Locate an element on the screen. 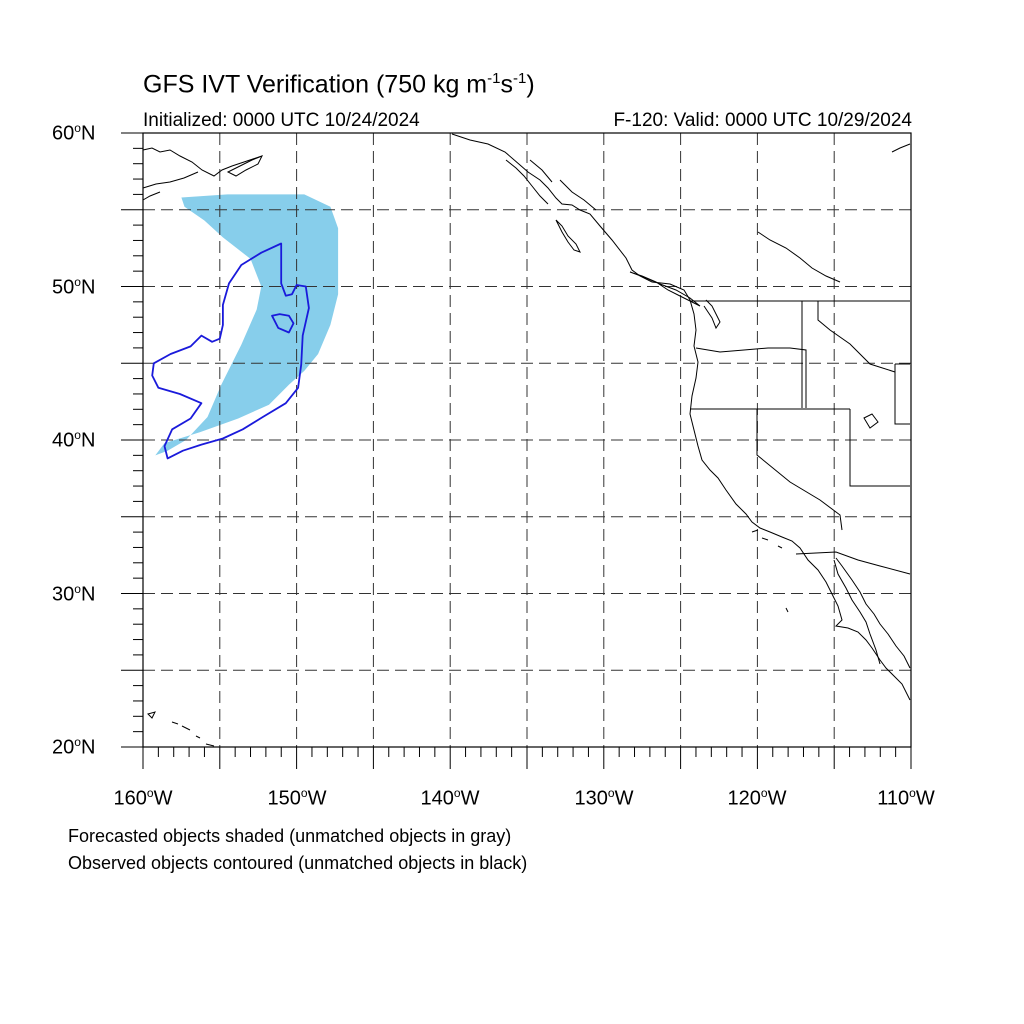 The height and width of the screenshot is (1024, 1024). coastline-gulf-of-california is located at coordinates (873, 613).